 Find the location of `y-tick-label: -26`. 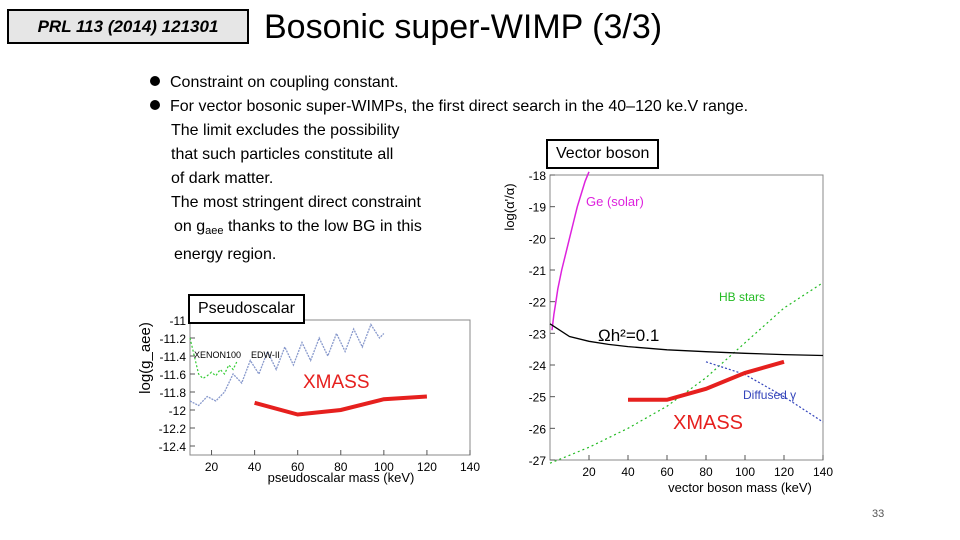

y-tick-label: -26 is located at coordinates (538, 429).